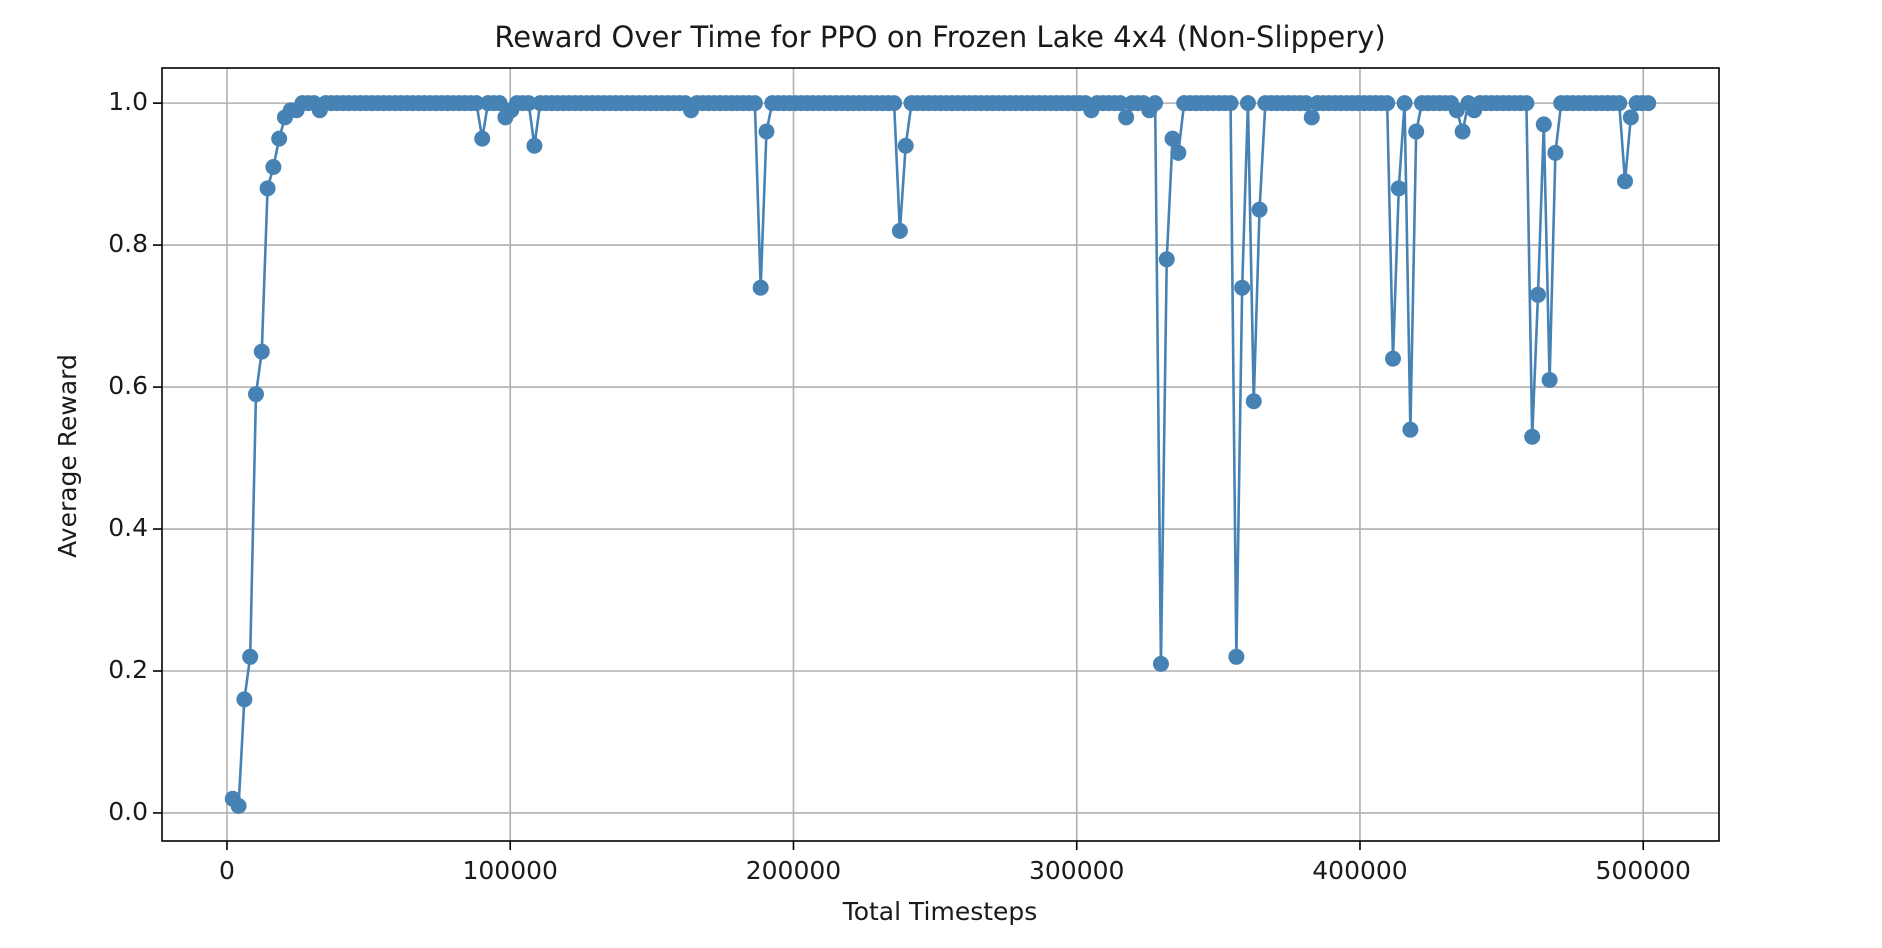 The width and height of the screenshot is (1882, 948). Describe the element at coordinates (128, 811) in the screenshot. I see `y-tick-label: 0.0` at that location.